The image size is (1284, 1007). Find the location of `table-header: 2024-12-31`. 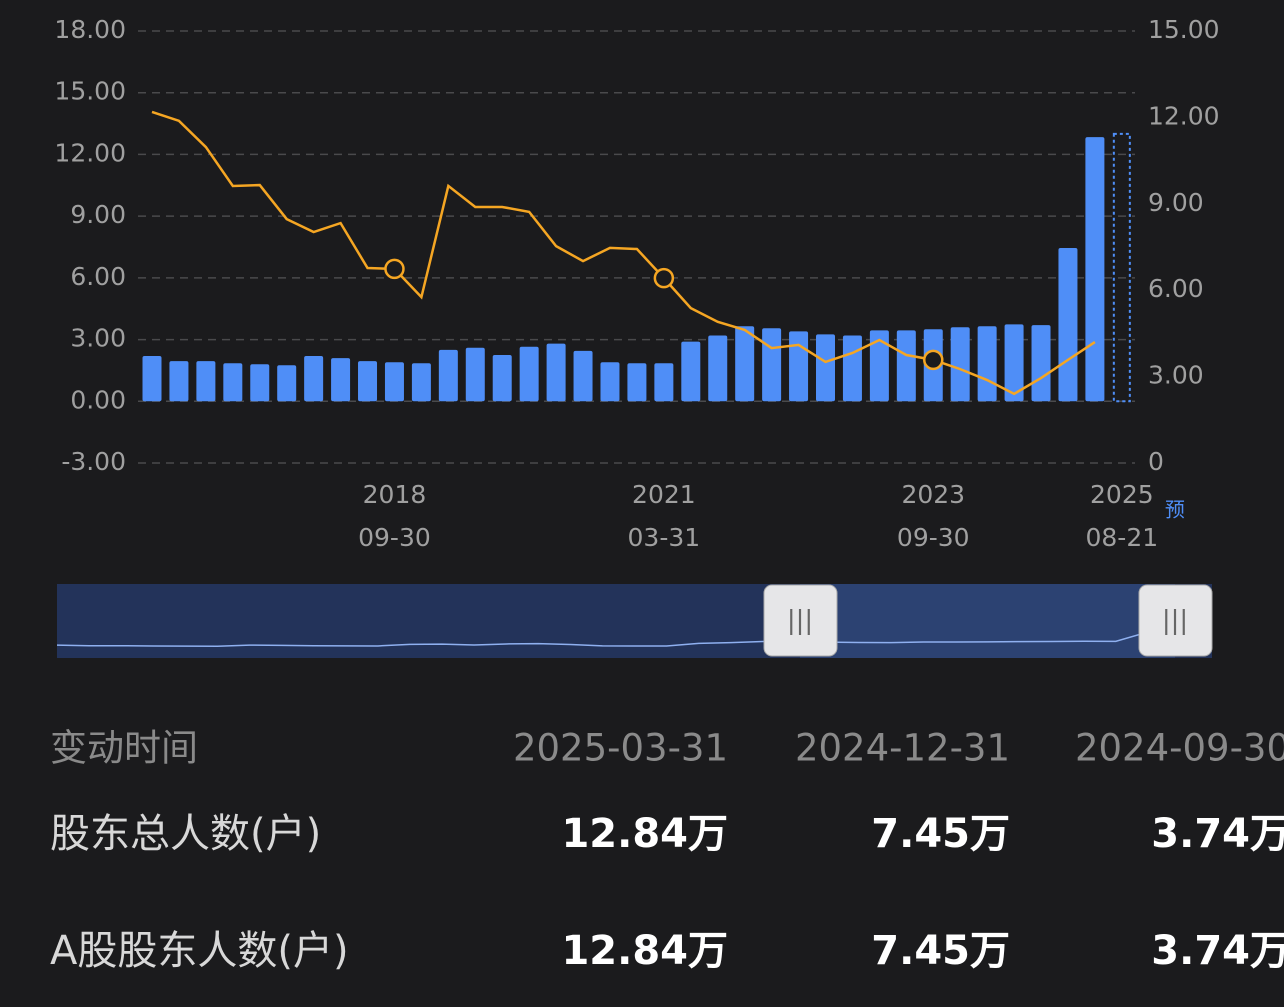

table-header: 2024-12-31 is located at coordinates (902, 748).